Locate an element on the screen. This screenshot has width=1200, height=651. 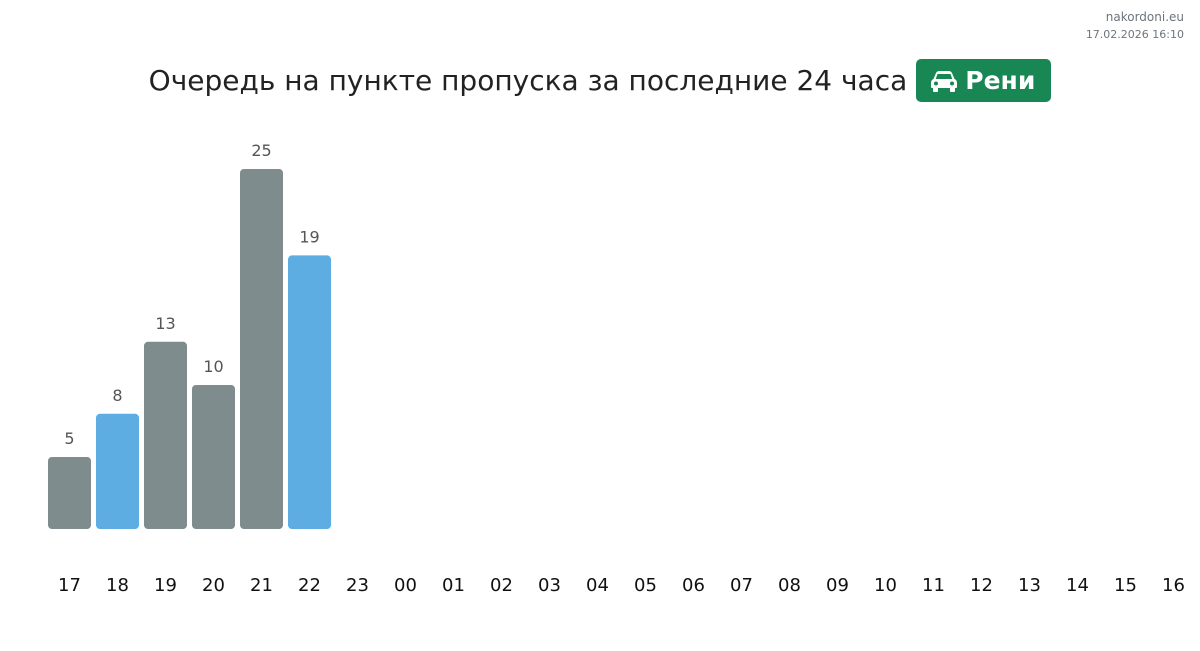
x-tick-label: 01 is located at coordinates (453, 585).